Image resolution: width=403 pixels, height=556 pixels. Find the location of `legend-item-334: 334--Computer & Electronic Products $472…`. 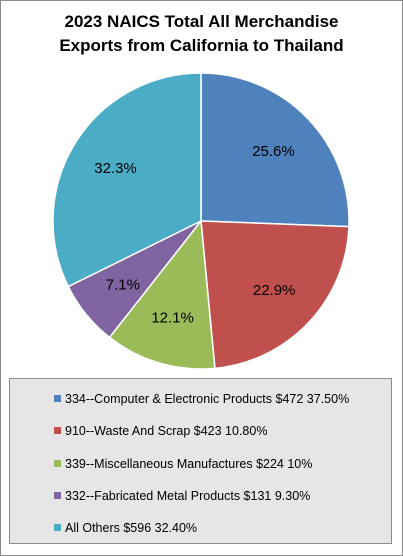

legend-item-334: 334--Computer & Electronic Products $472… is located at coordinates (201, 399).